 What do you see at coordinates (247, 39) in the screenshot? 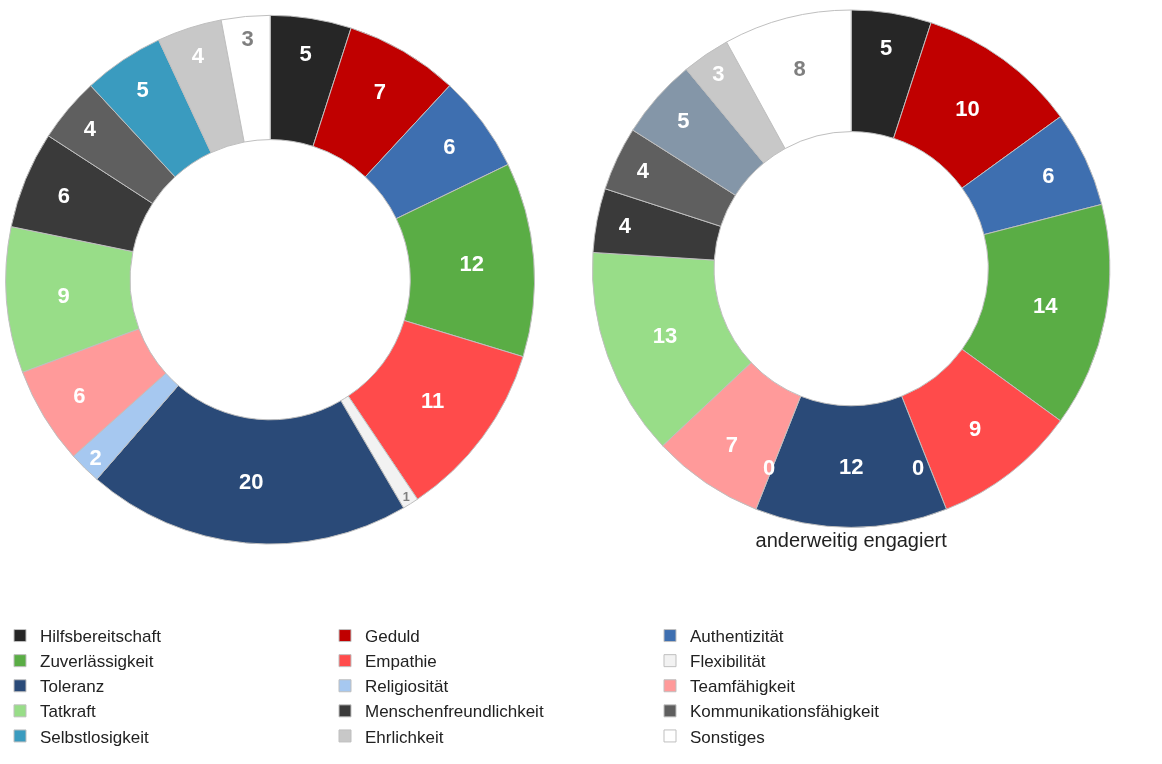
I see `data-label: 3` at bounding box center [247, 39].